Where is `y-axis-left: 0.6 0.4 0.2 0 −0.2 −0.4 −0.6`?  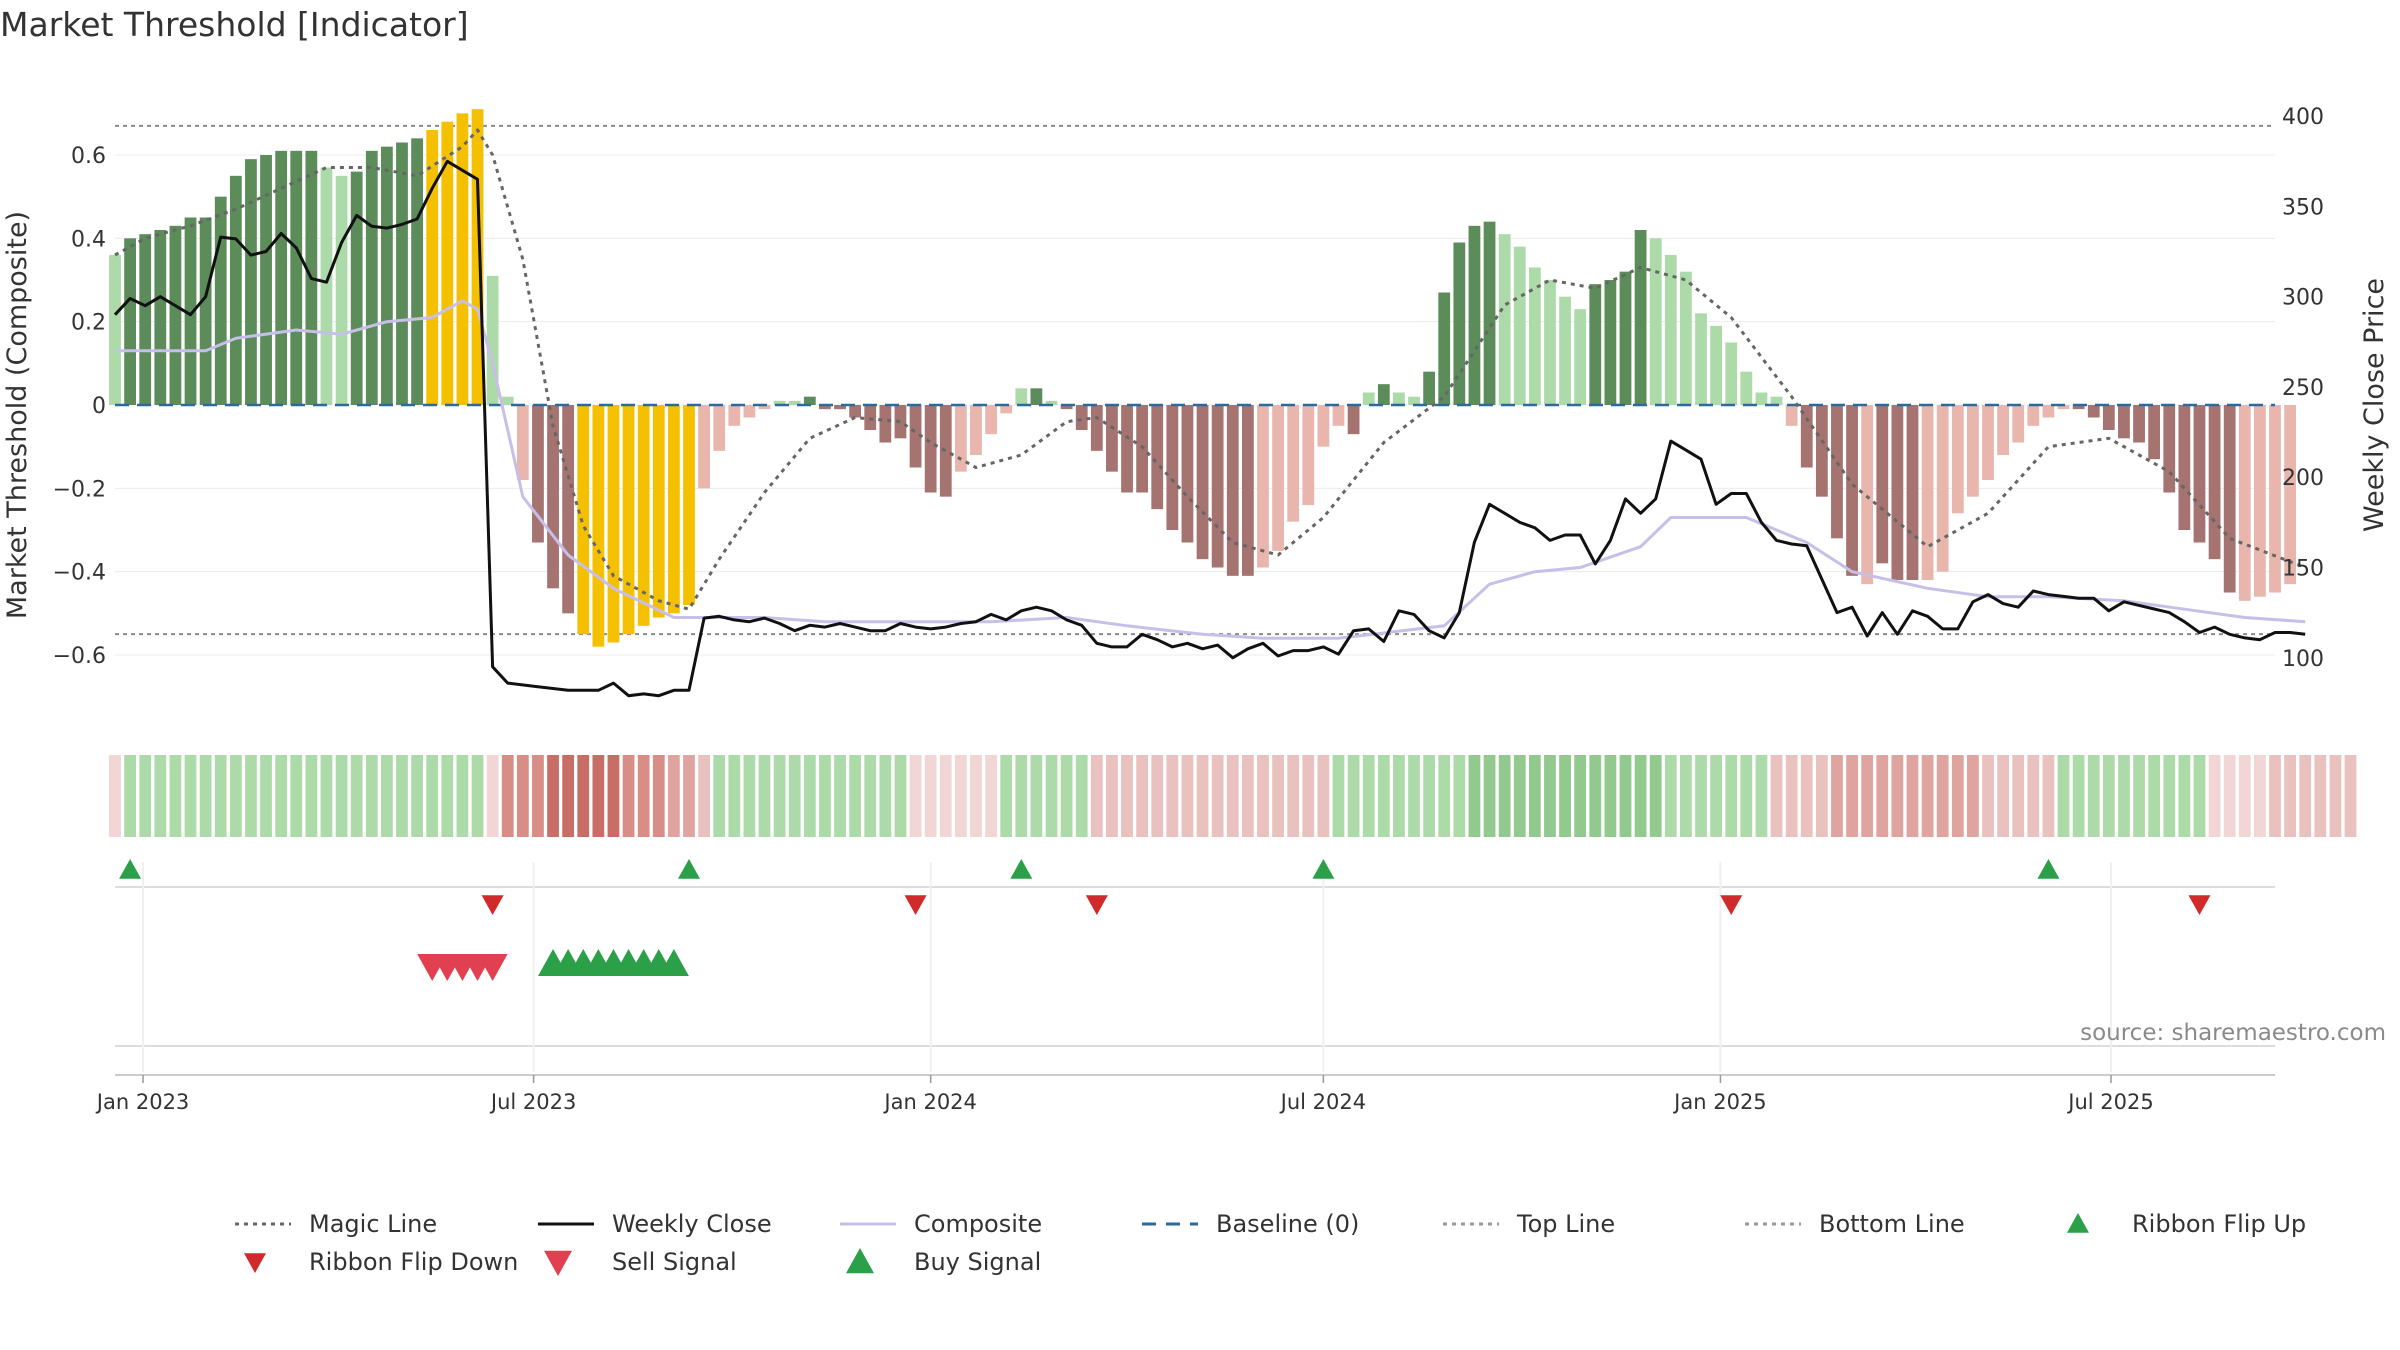 y-axis-left: 0.6 0.4 0.2 0 −0.2 −0.4 −0.6 is located at coordinates (79, 406).